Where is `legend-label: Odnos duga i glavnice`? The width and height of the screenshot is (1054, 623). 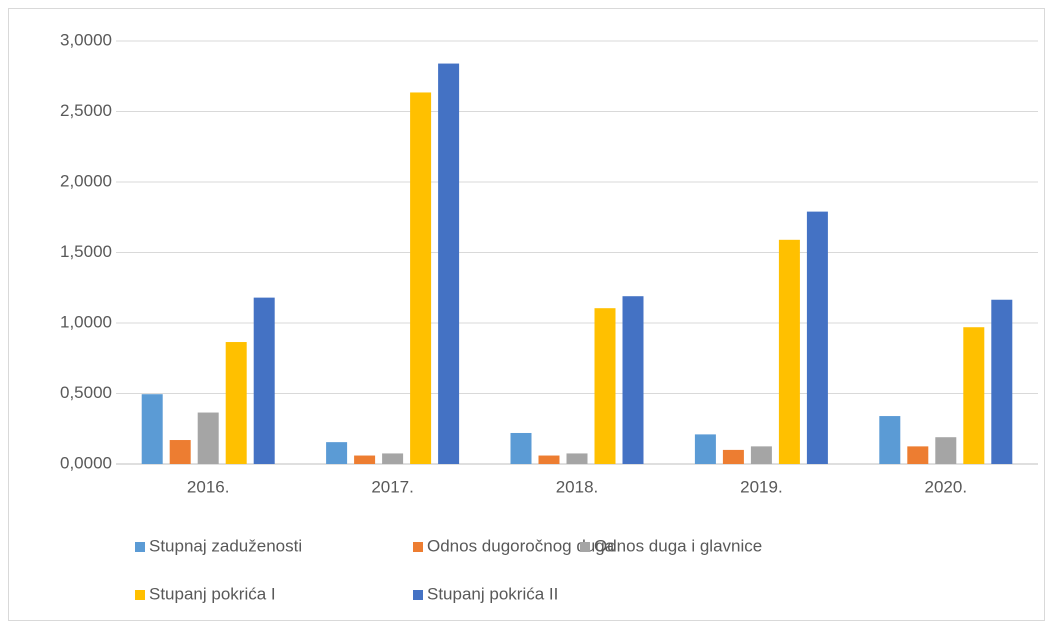 legend-label: Odnos duga i glavnice is located at coordinates (678, 545).